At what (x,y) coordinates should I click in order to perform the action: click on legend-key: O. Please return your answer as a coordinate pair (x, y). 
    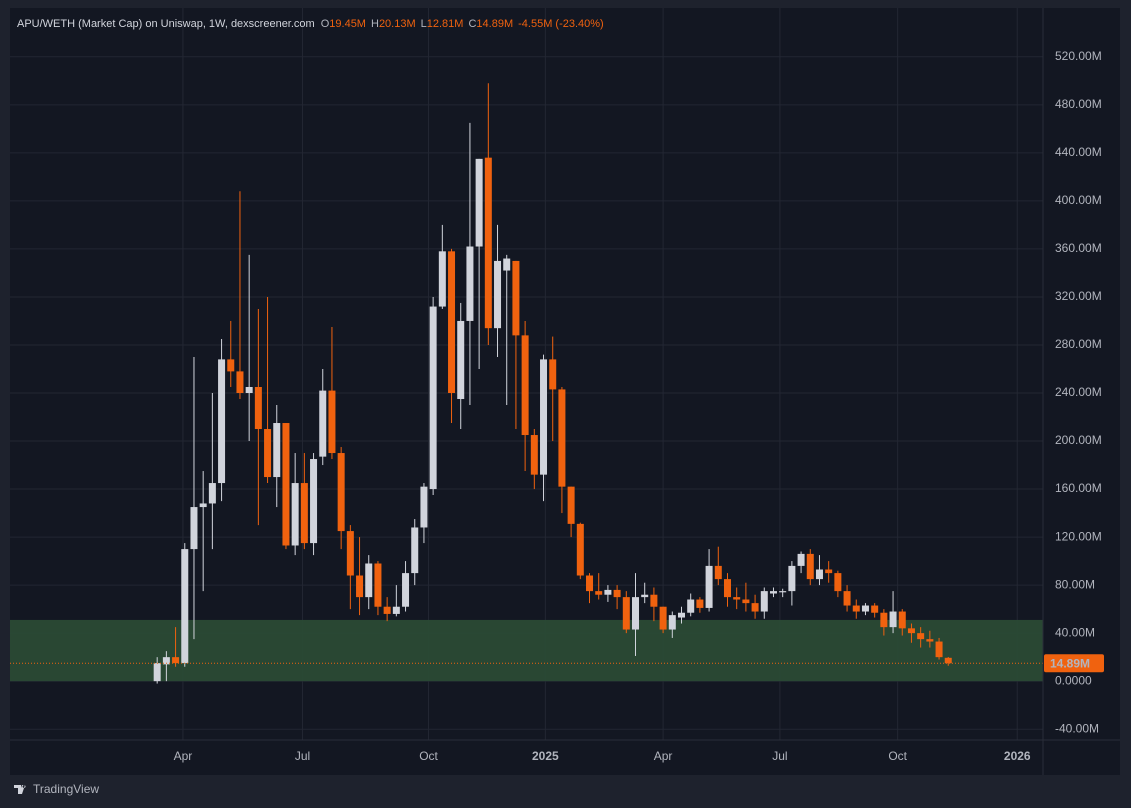
    Looking at the image, I should click on (325, 24).